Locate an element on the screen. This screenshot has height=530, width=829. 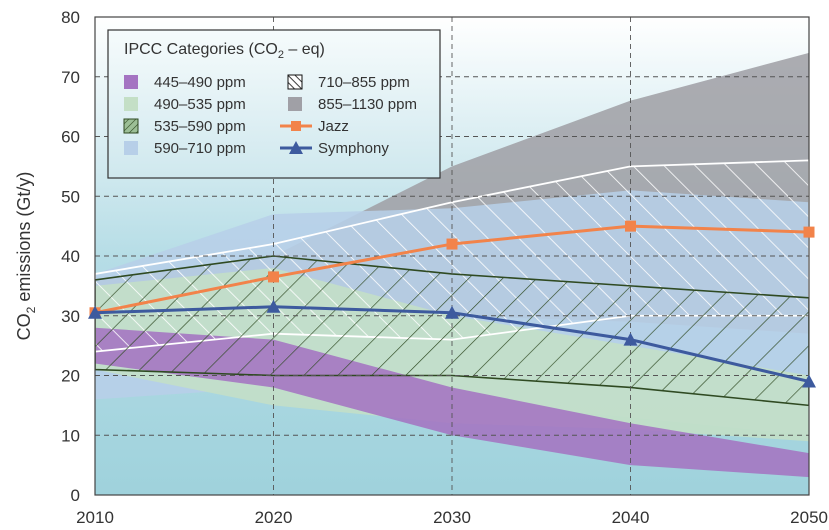
y-tick-80: 80 is located at coordinates (70, 17).